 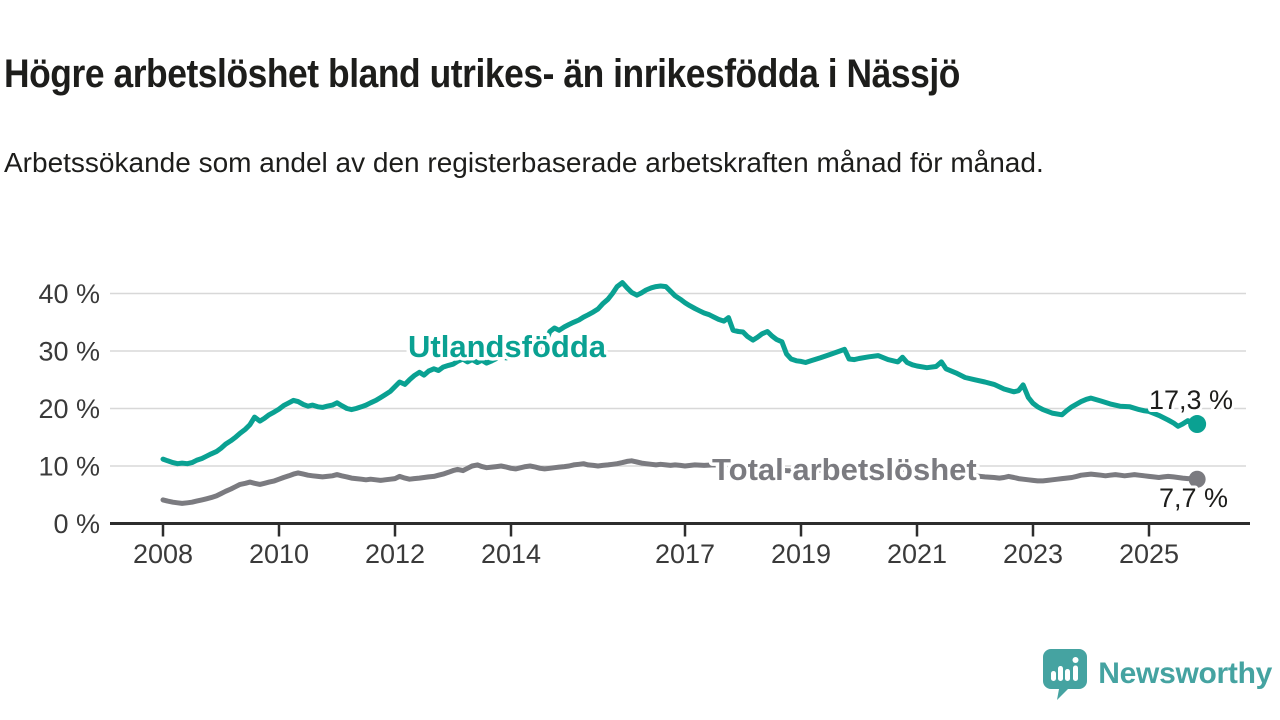 I want to click on y-axis-tick-label: 30 %, so click(x=69, y=352).